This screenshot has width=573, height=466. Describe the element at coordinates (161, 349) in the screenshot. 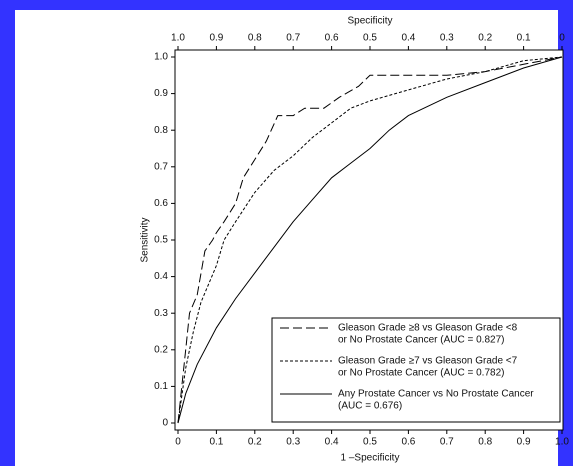

I see `y-tick-label: 0.2` at that location.